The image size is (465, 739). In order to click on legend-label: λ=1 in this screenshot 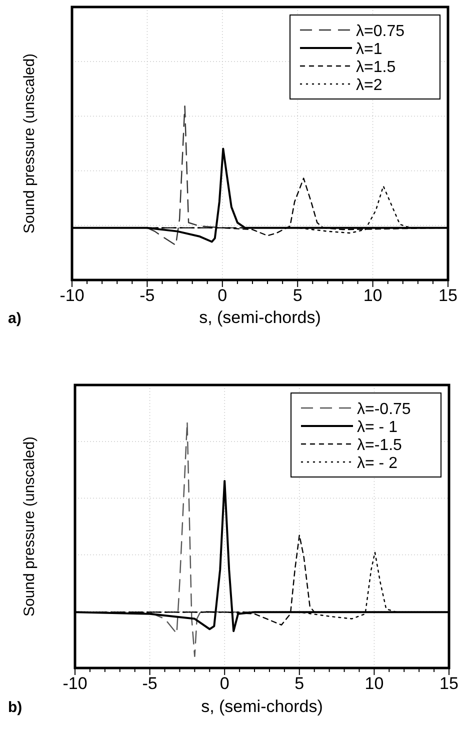, I will do `click(369, 49)`.